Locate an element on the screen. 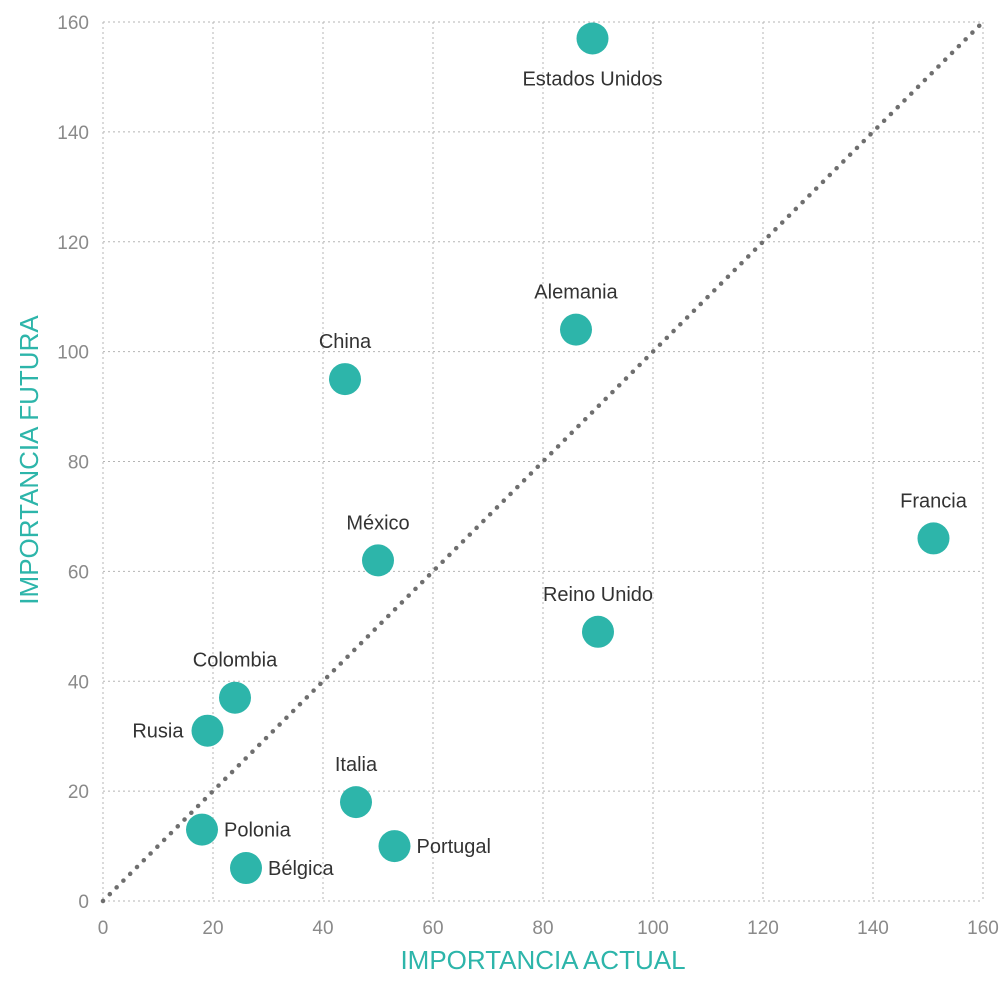 The height and width of the screenshot is (983, 999). data-point-label: Portugal is located at coordinates (454, 847).